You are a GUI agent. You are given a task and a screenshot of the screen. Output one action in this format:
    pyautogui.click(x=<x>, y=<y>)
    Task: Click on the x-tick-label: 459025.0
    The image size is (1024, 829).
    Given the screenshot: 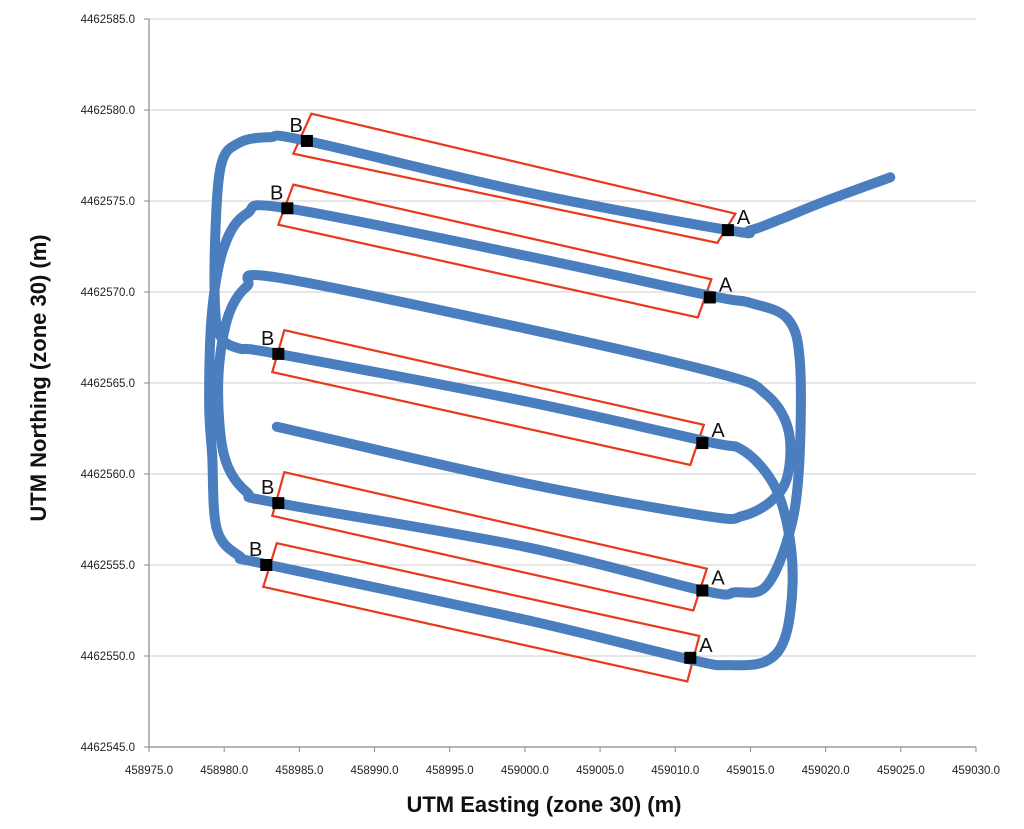 What is the action you would take?
    pyautogui.click(x=901, y=771)
    